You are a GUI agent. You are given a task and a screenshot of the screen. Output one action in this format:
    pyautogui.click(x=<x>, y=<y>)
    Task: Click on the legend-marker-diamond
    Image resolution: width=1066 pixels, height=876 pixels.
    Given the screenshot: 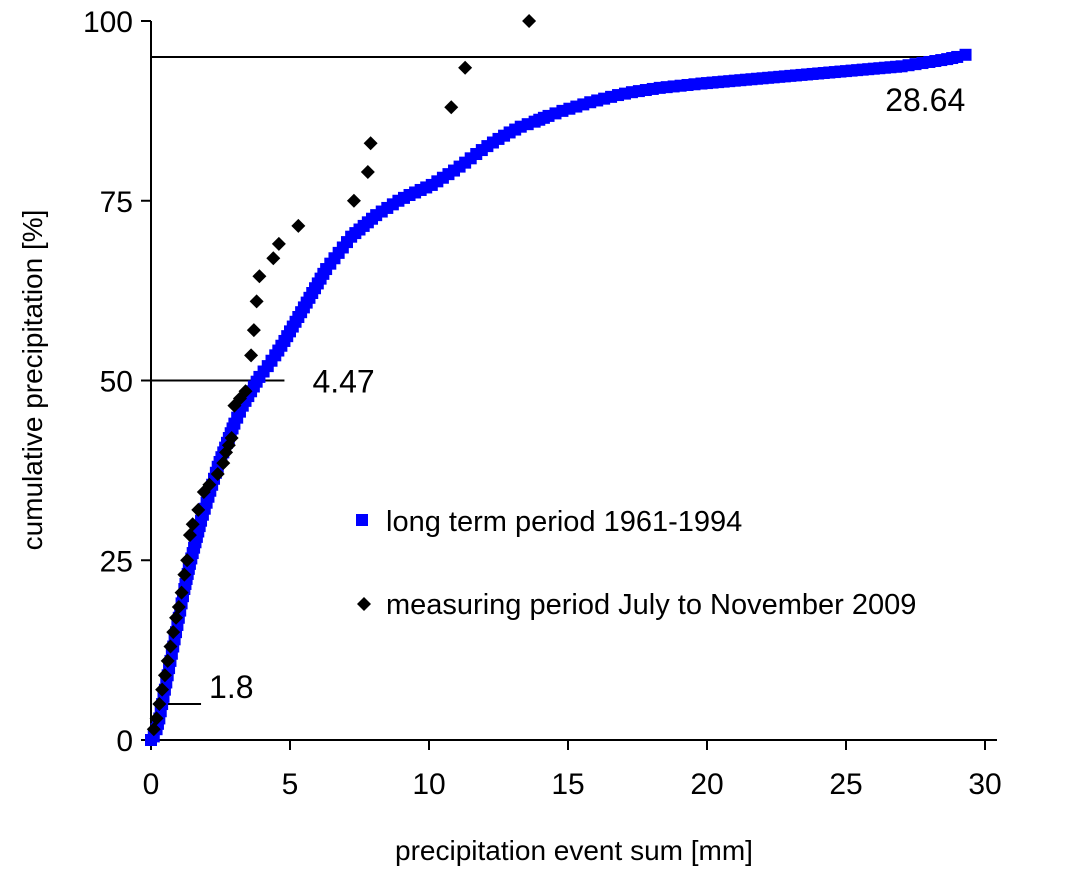 What is the action you would take?
    pyautogui.click(x=364, y=604)
    